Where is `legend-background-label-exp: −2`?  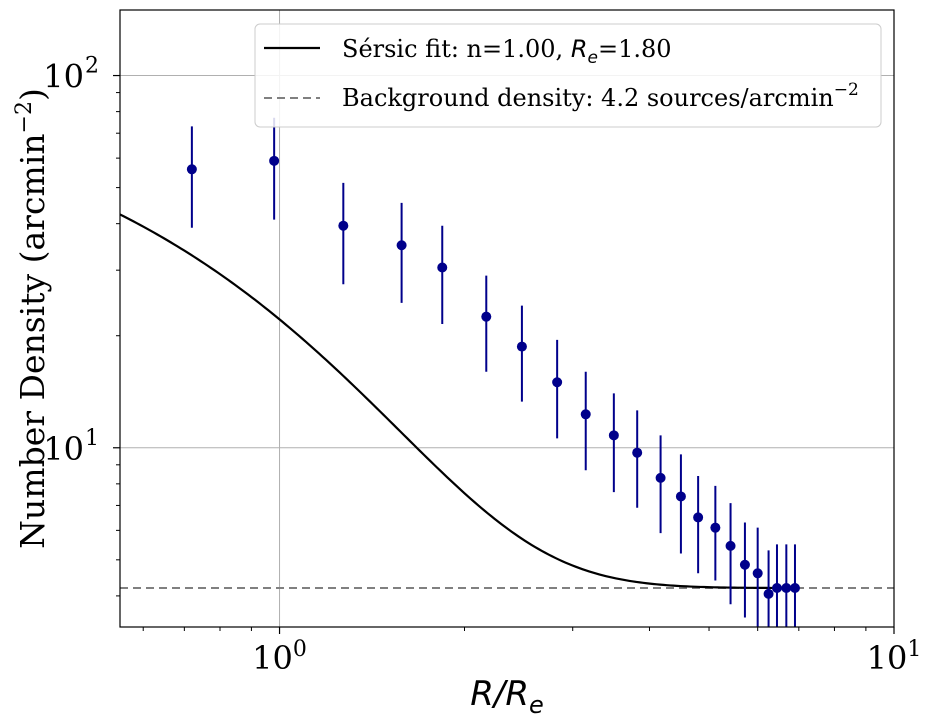 legend-background-label-exp: −2 is located at coordinates (846, 90).